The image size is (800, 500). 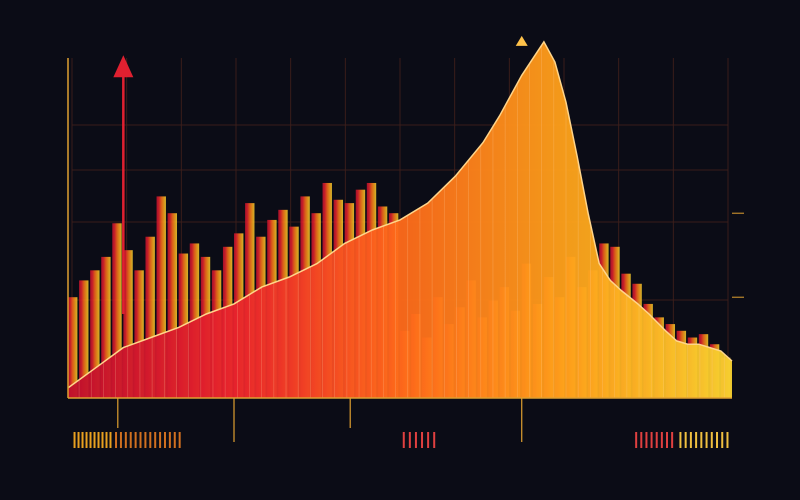 What do you see at coordinates (401, 440) in the screenshot?
I see `footer-ticks` at bounding box center [401, 440].